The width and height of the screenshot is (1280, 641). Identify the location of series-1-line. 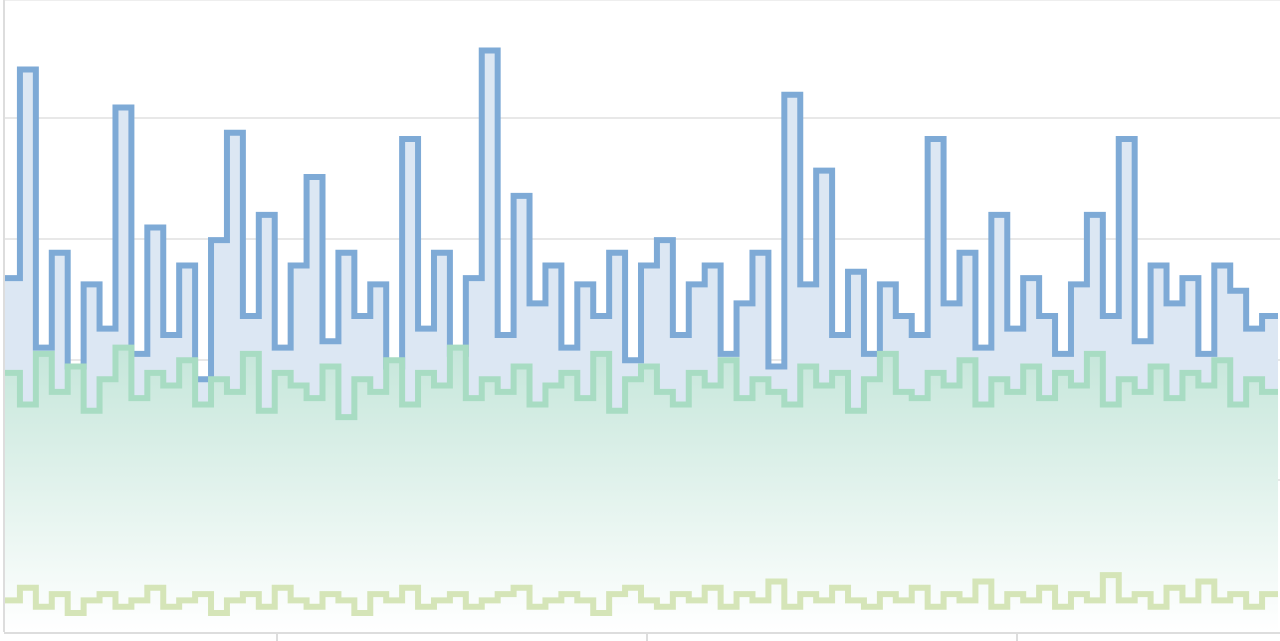
(641, 382).